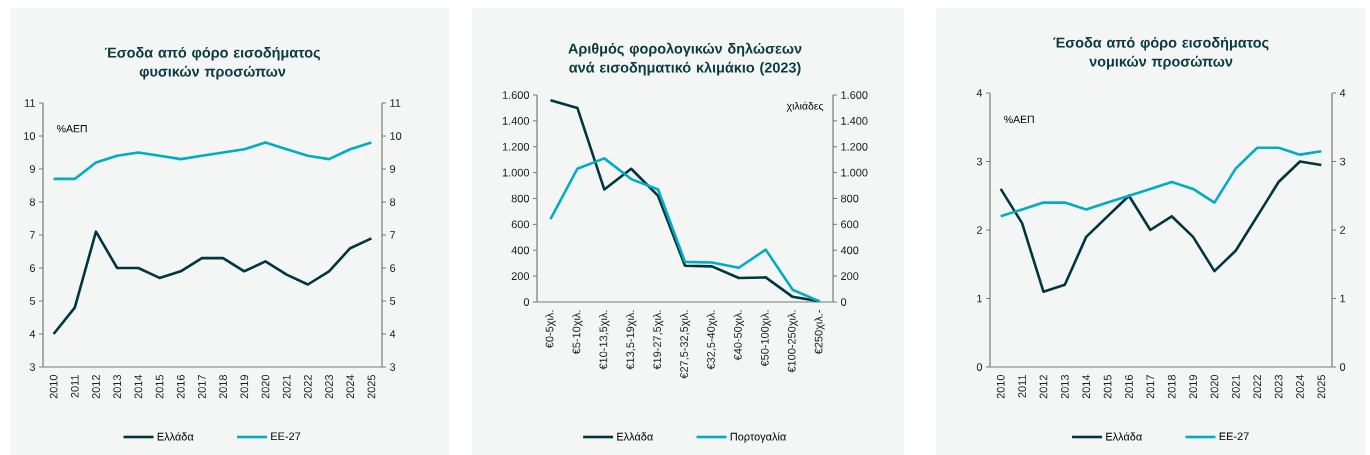  I want to click on y-tick-label: 6, so click(32, 268).